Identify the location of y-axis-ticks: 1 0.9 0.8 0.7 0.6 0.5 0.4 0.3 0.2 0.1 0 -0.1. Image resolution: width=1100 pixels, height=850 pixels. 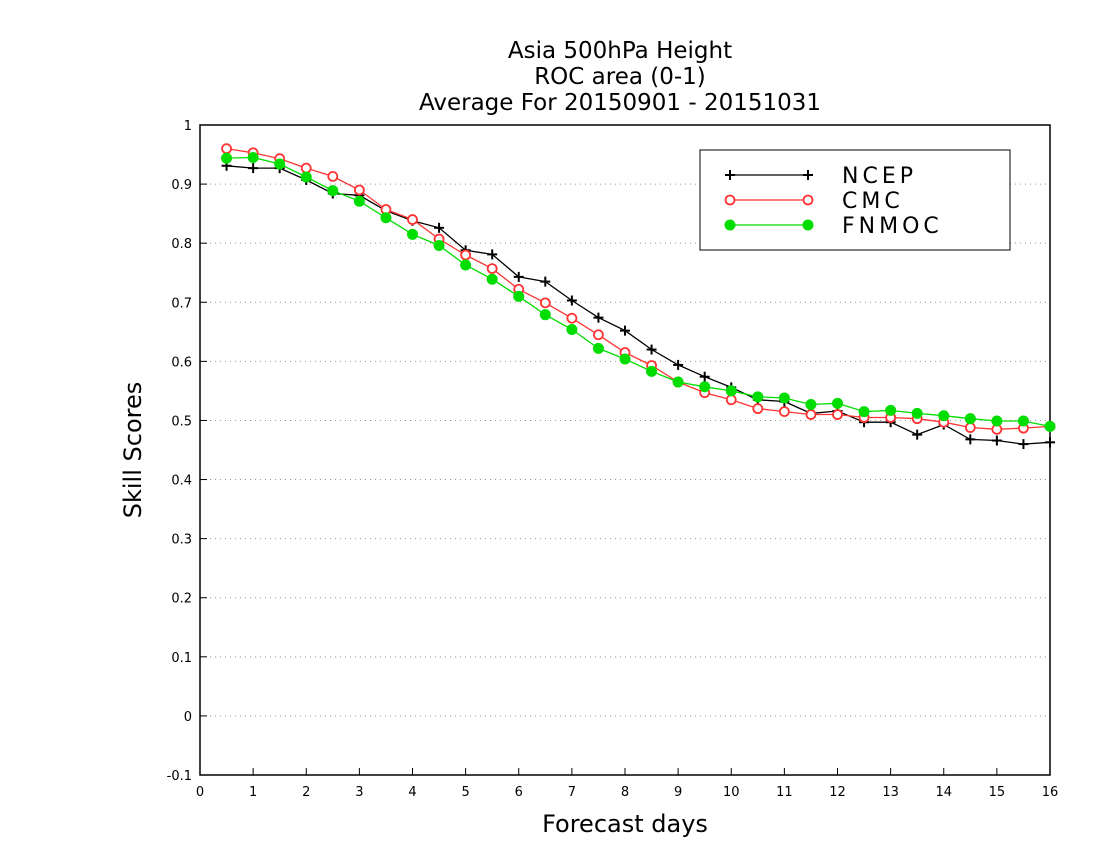
(187, 451).